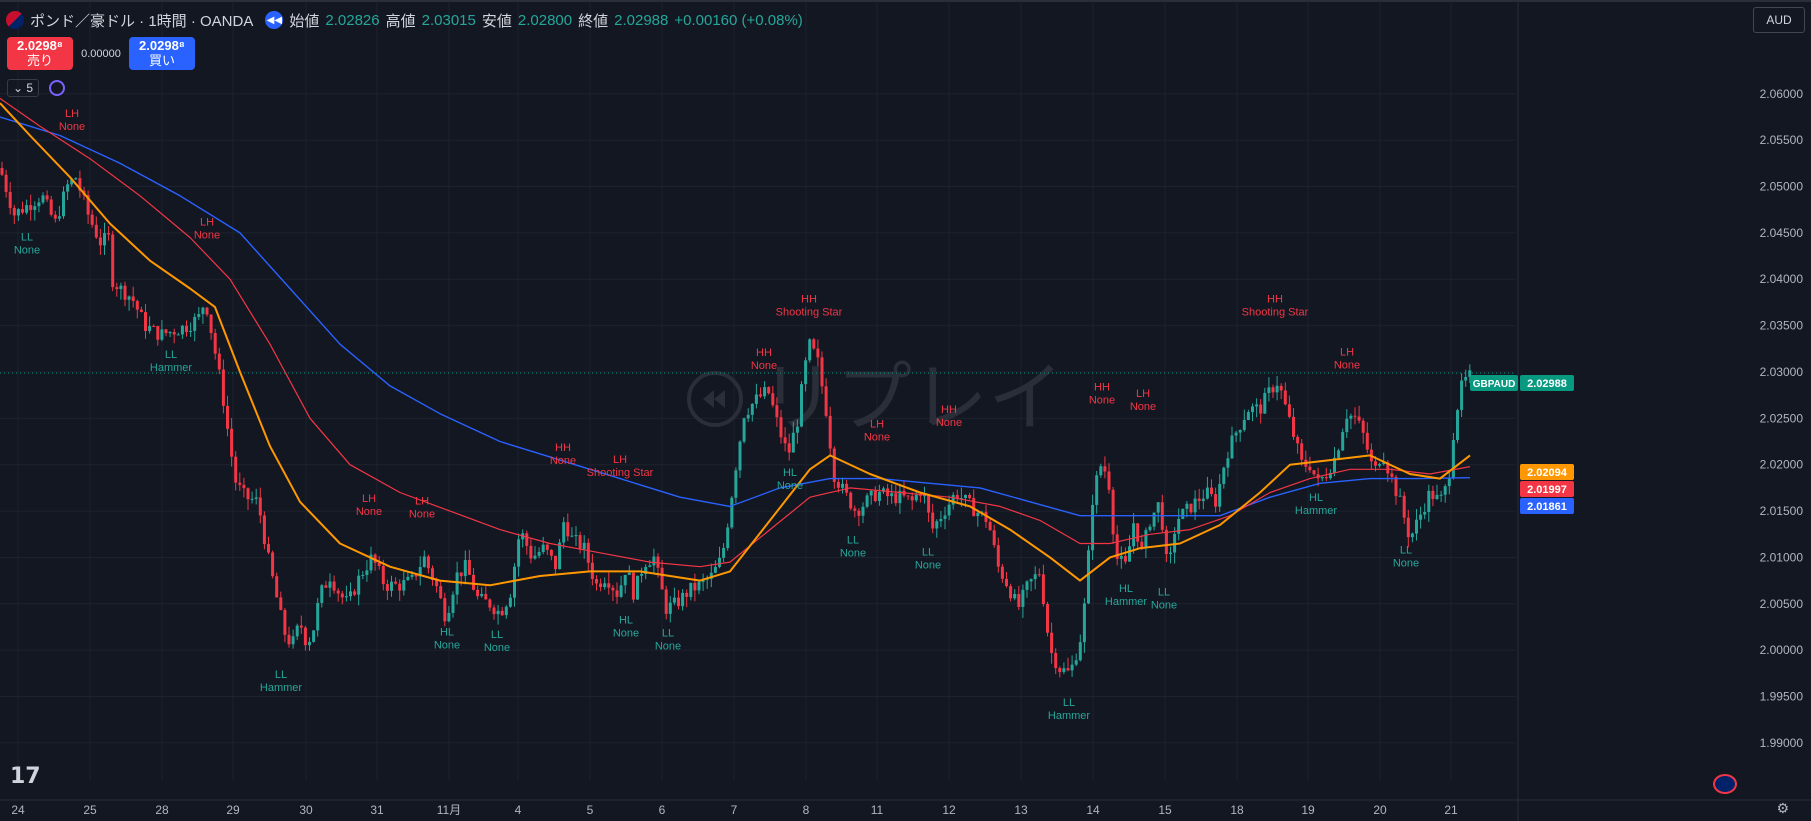  What do you see at coordinates (738, 20) in the screenshot?
I see `change-value: +0.00160 (+0.08%)` at bounding box center [738, 20].